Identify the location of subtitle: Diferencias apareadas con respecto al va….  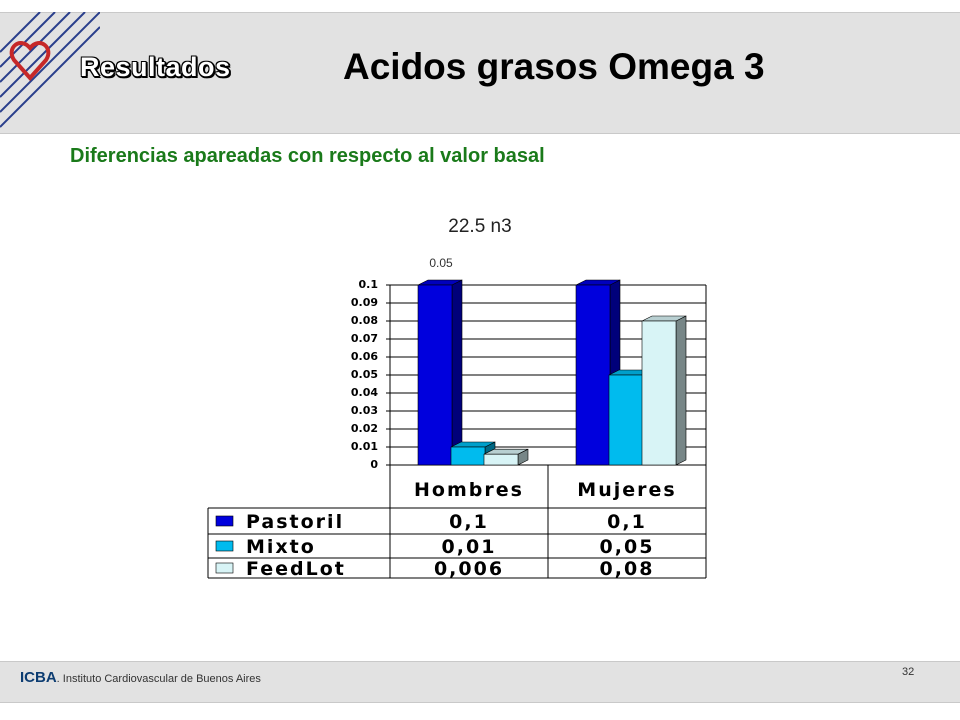
(307, 156).